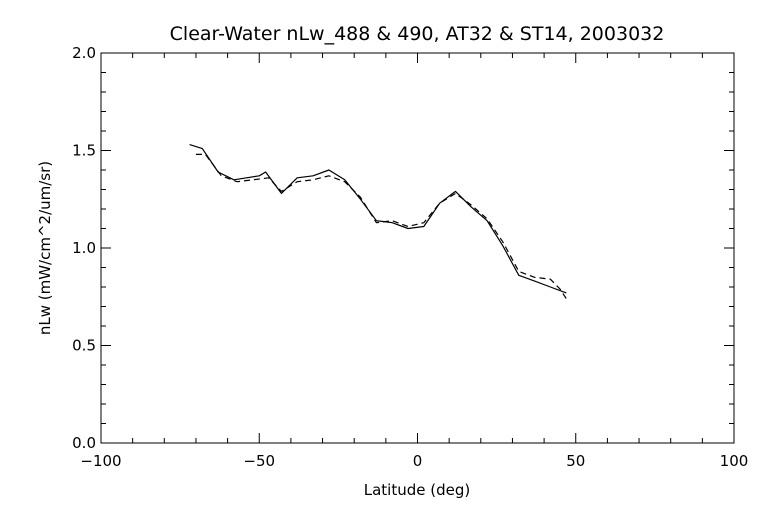  What do you see at coordinates (381, 226) in the screenshot?
I see `series-line-dashed` at bounding box center [381, 226].